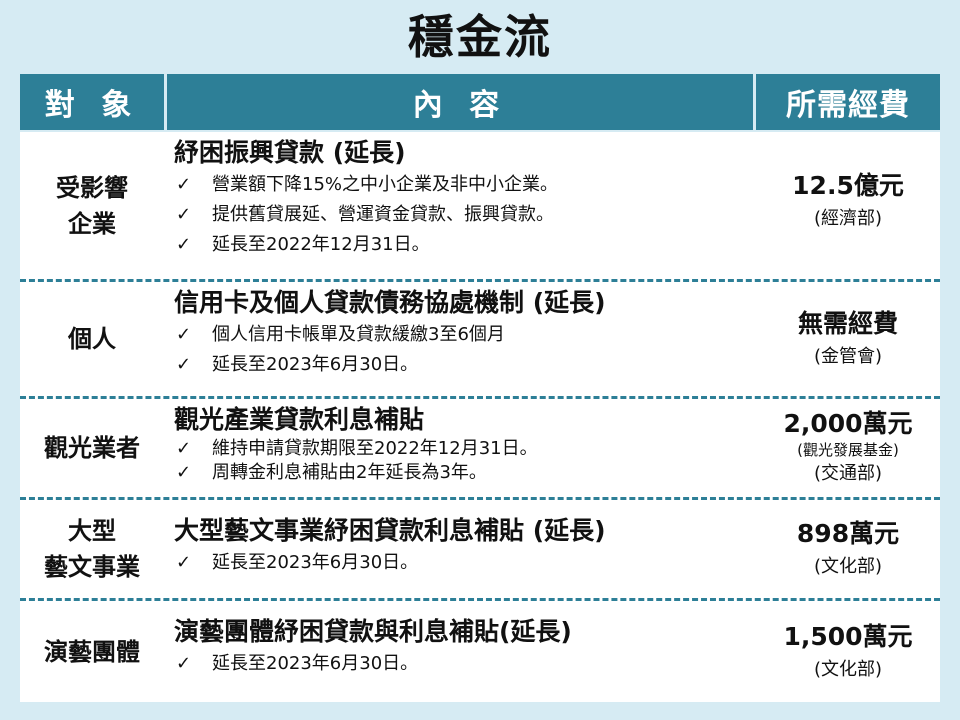  I want to click on list-item-text: 提供舊貸展延、營運資金貸款、振興貸款。, so click(383, 214).